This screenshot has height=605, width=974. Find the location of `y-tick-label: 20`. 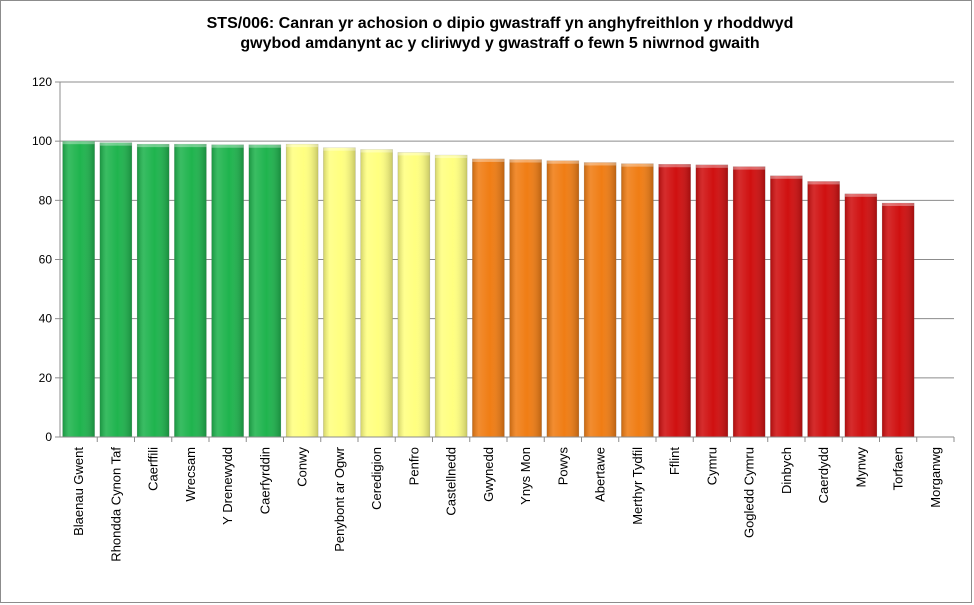

y-tick-label: 20 is located at coordinates (46, 378).